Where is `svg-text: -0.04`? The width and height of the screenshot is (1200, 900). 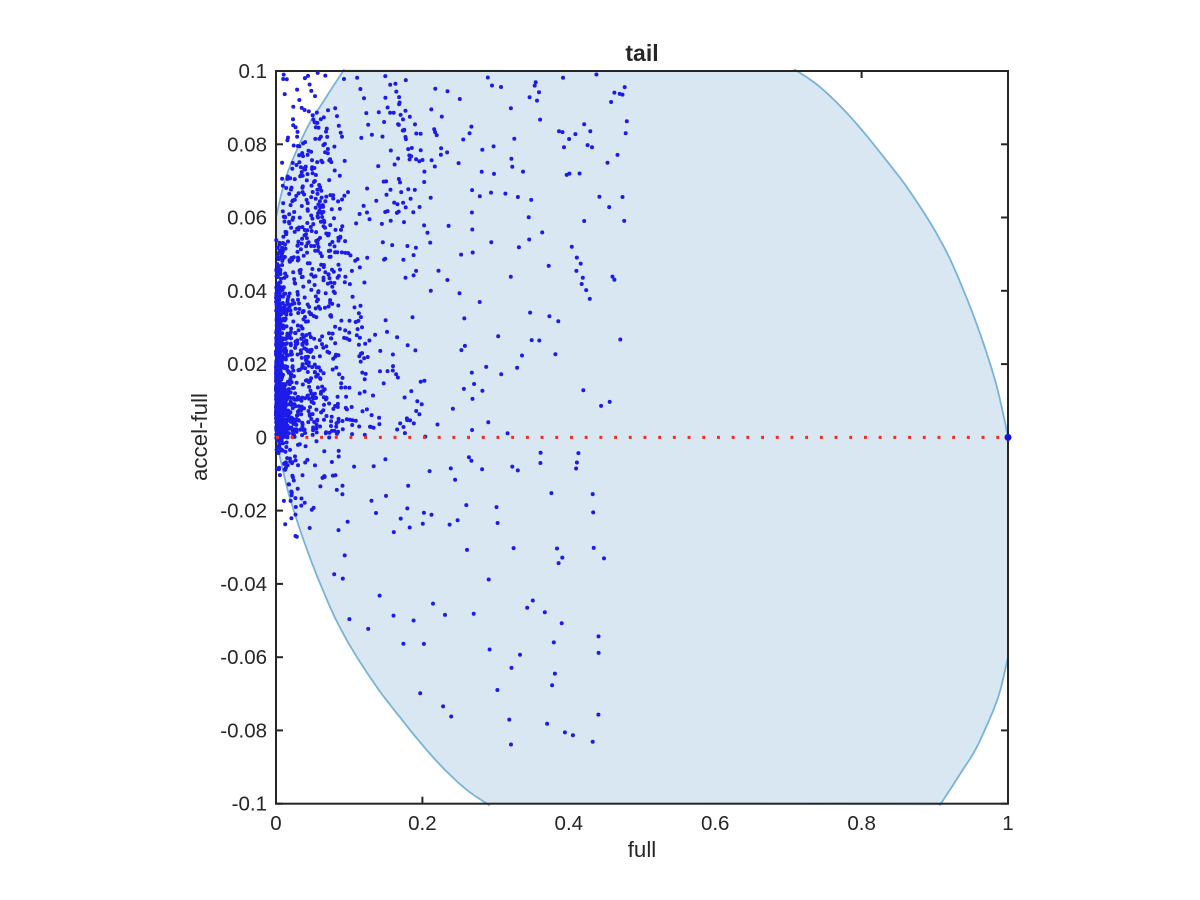 svg-text: -0.04 is located at coordinates (243, 584).